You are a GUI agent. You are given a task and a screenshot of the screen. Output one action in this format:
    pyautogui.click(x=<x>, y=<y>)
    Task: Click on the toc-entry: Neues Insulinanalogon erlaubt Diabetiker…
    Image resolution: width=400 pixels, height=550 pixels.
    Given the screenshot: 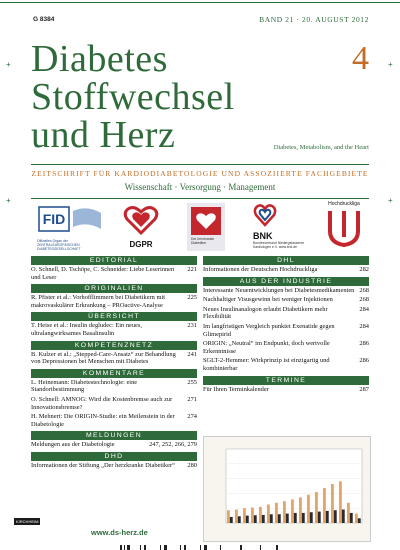 What is the action you would take?
    pyautogui.click(x=286, y=313)
    